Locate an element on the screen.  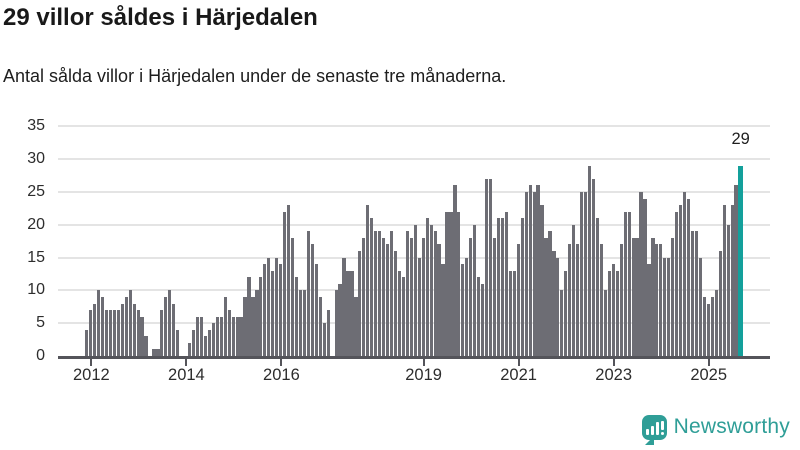
x-axis-line is located at coordinates (414, 357).